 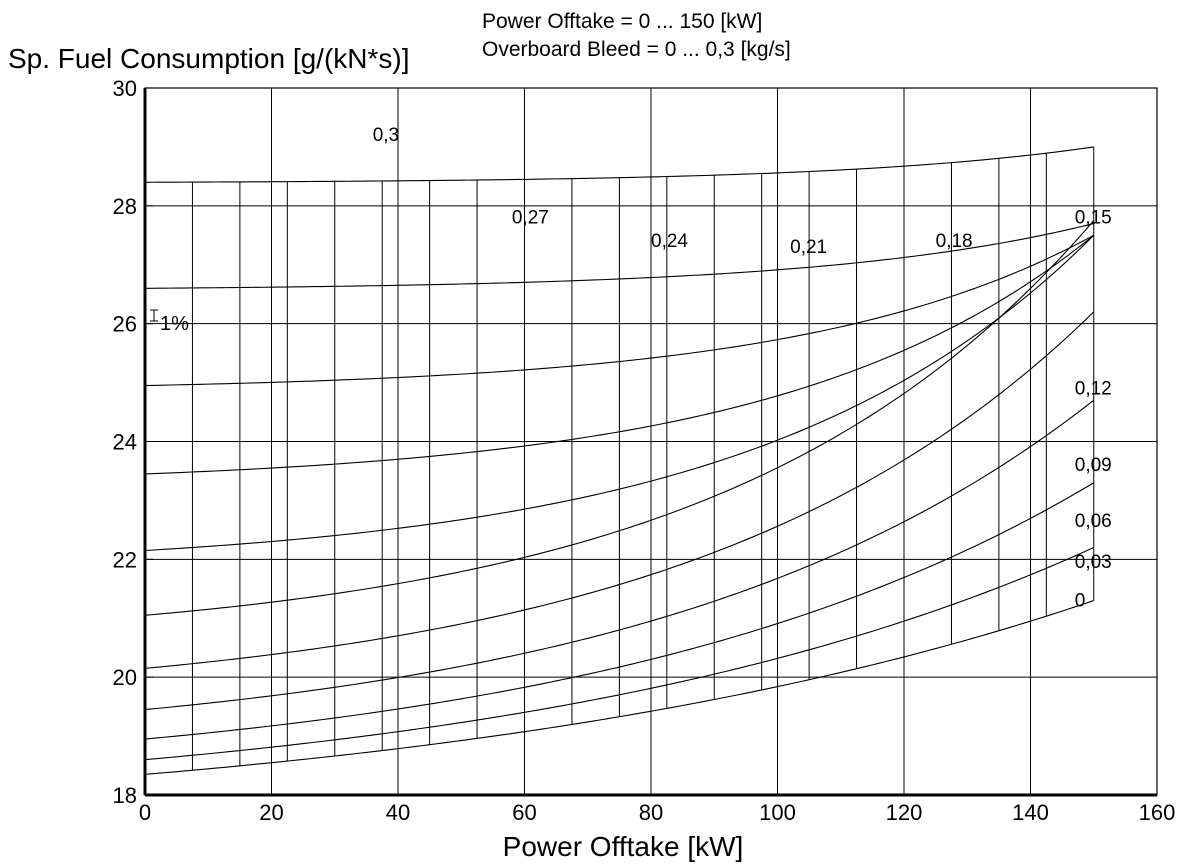 I want to click on x-tick-label: 120, so click(x=904, y=812).